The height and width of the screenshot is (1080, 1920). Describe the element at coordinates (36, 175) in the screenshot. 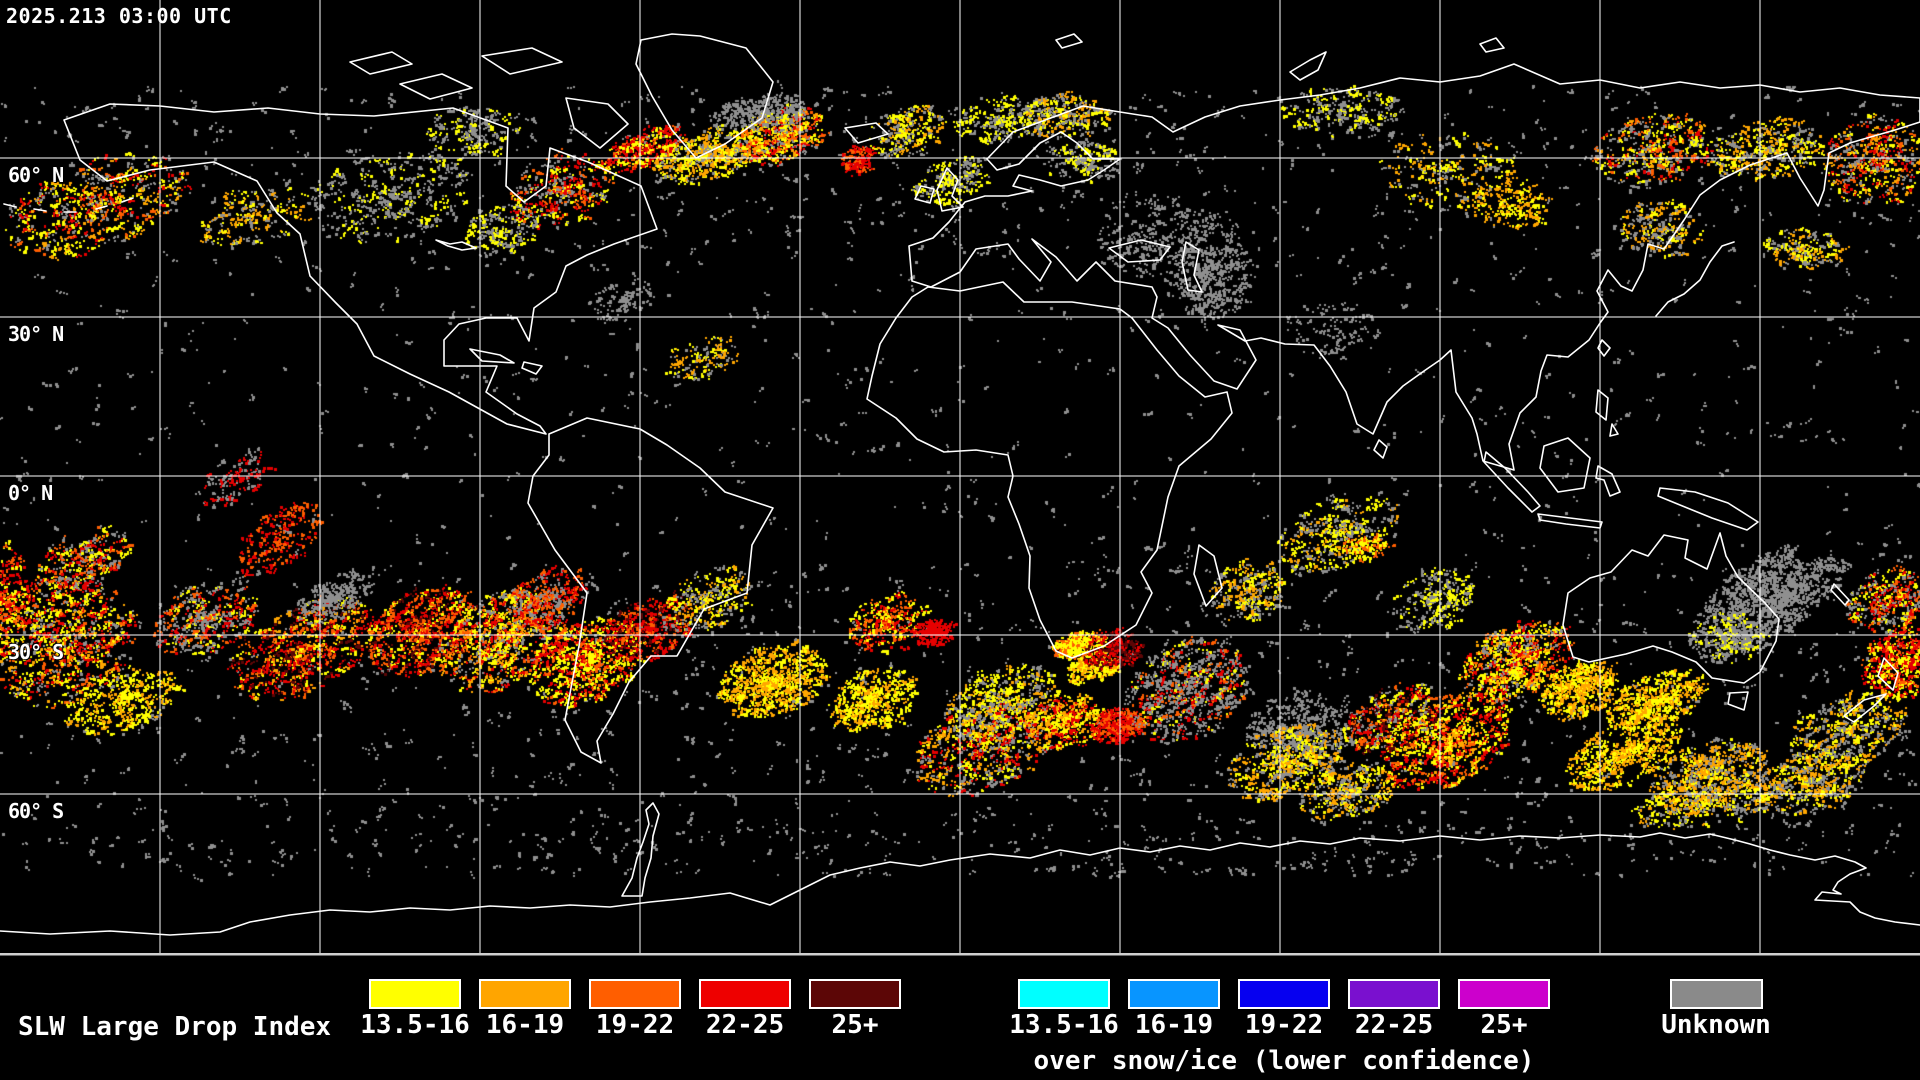

I see `latitude-label: 60° N` at that location.